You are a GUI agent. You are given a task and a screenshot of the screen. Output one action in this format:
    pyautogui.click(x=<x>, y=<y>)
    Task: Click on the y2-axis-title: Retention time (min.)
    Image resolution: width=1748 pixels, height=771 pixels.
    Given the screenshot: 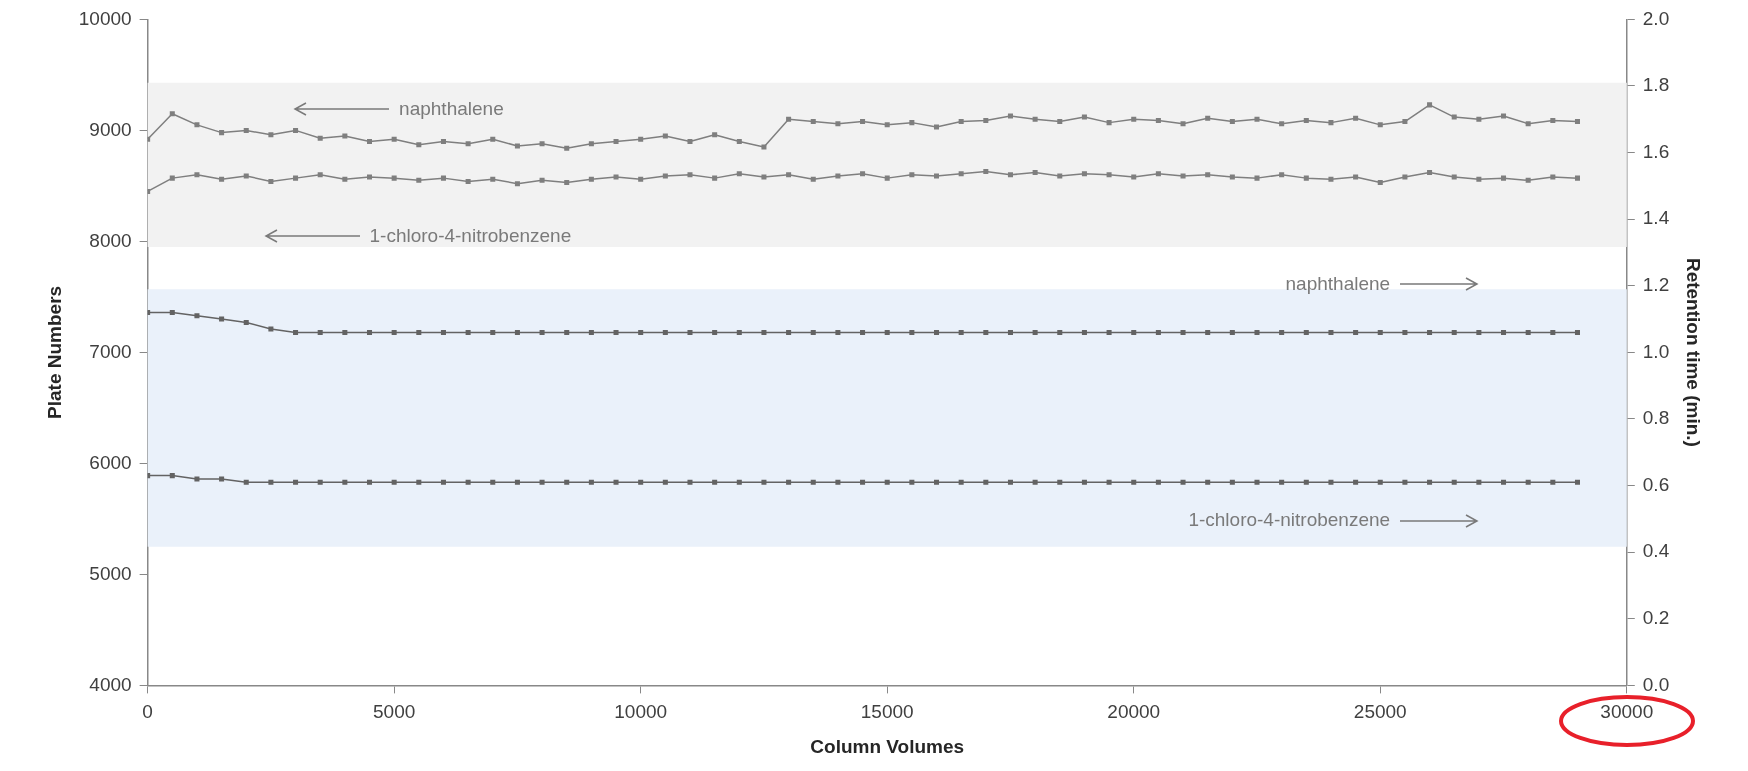 What is the action you would take?
    pyautogui.click(x=1694, y=352)
    